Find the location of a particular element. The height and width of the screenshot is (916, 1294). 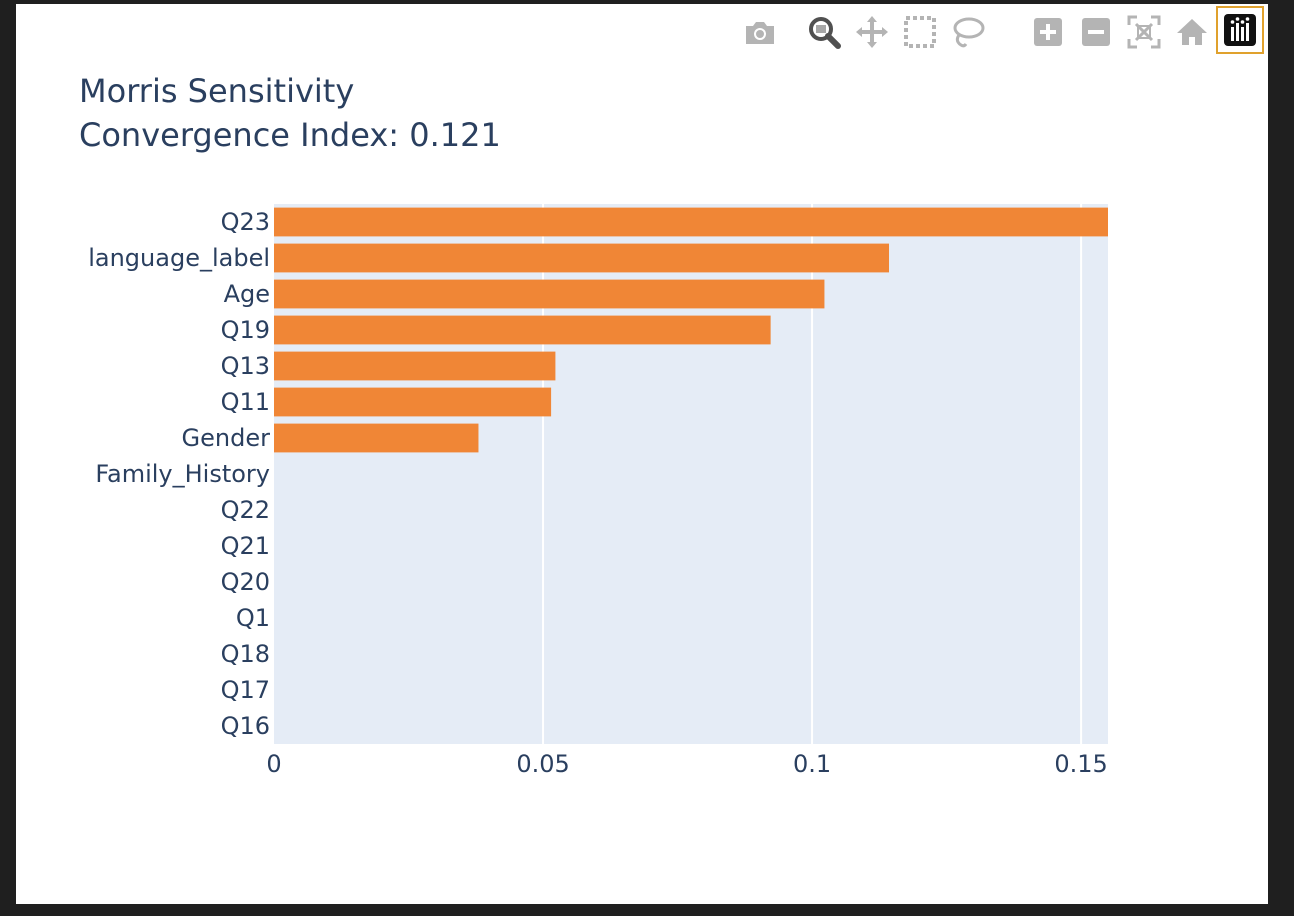

chart-title: Morris Sensitivity is located at coordinates (217, 91).